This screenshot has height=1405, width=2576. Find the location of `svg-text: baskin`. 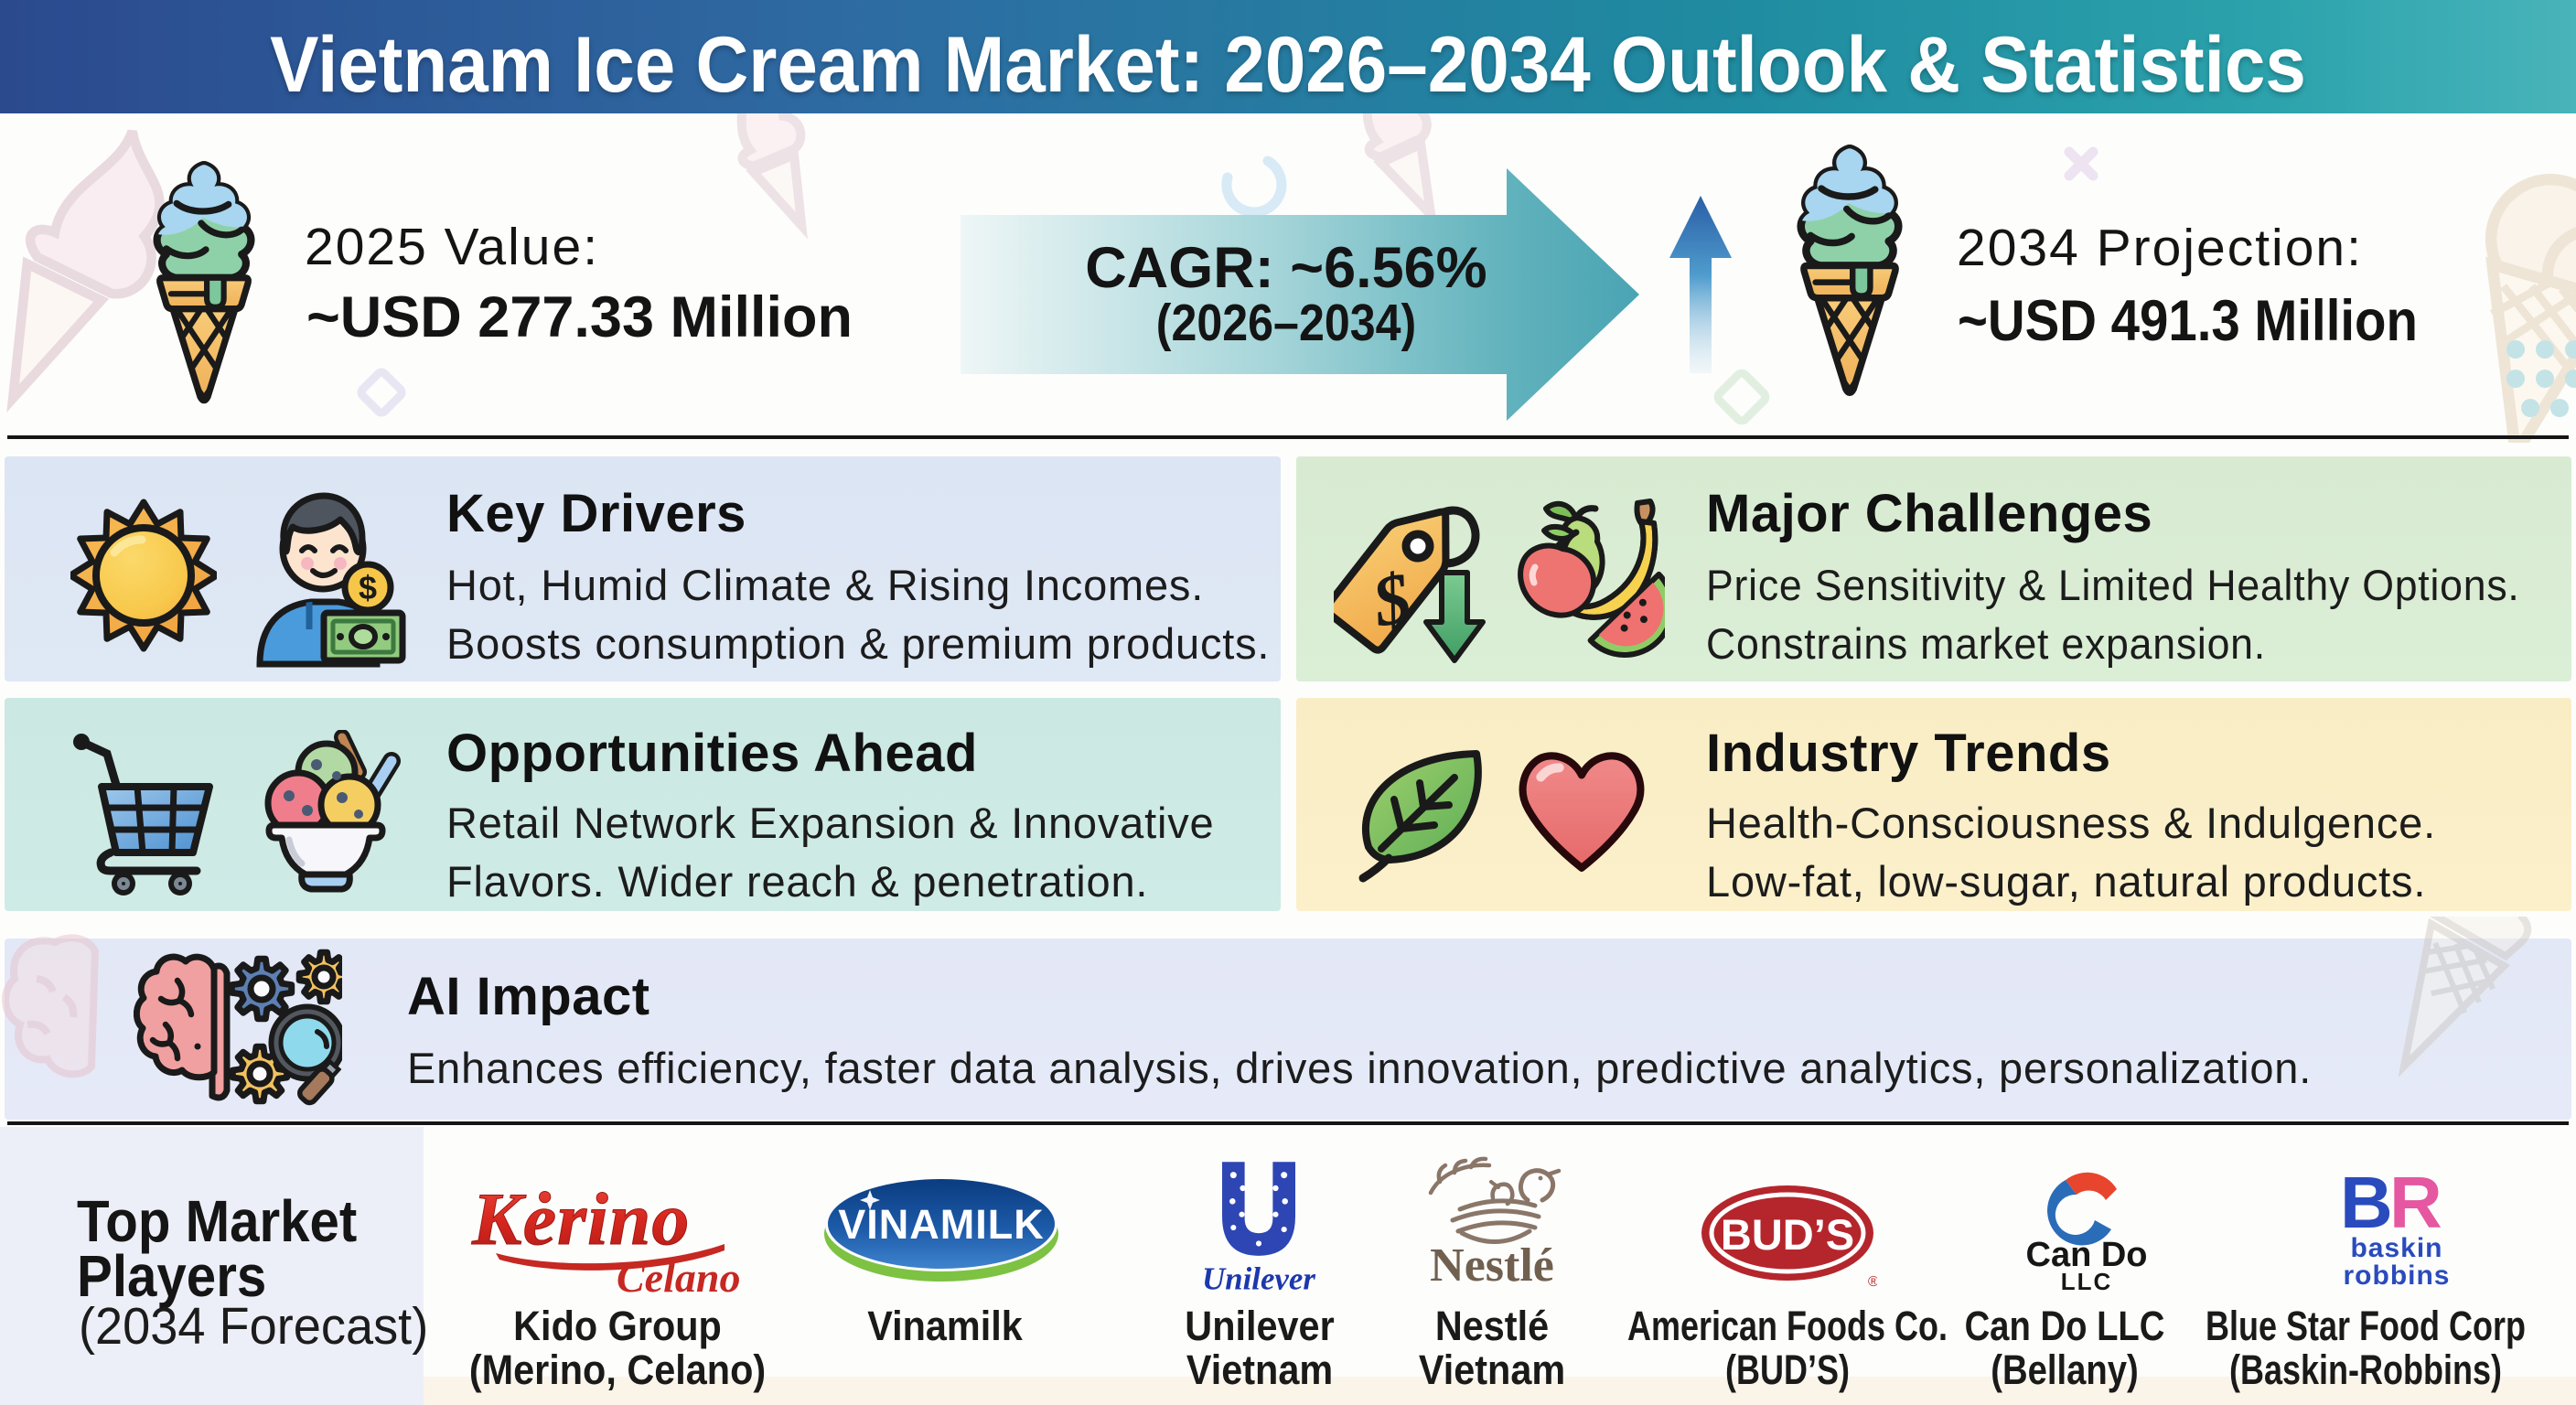

svg-text: baskin is located at coordinates (2396, 1248).